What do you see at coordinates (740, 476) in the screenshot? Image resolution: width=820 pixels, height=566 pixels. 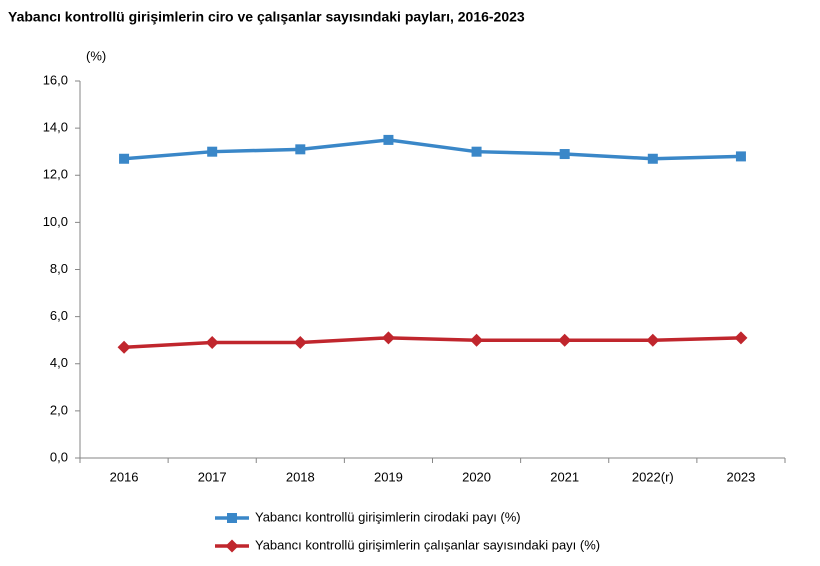 I see `x-tick-label: 2023` at bounding box center [740, 476].